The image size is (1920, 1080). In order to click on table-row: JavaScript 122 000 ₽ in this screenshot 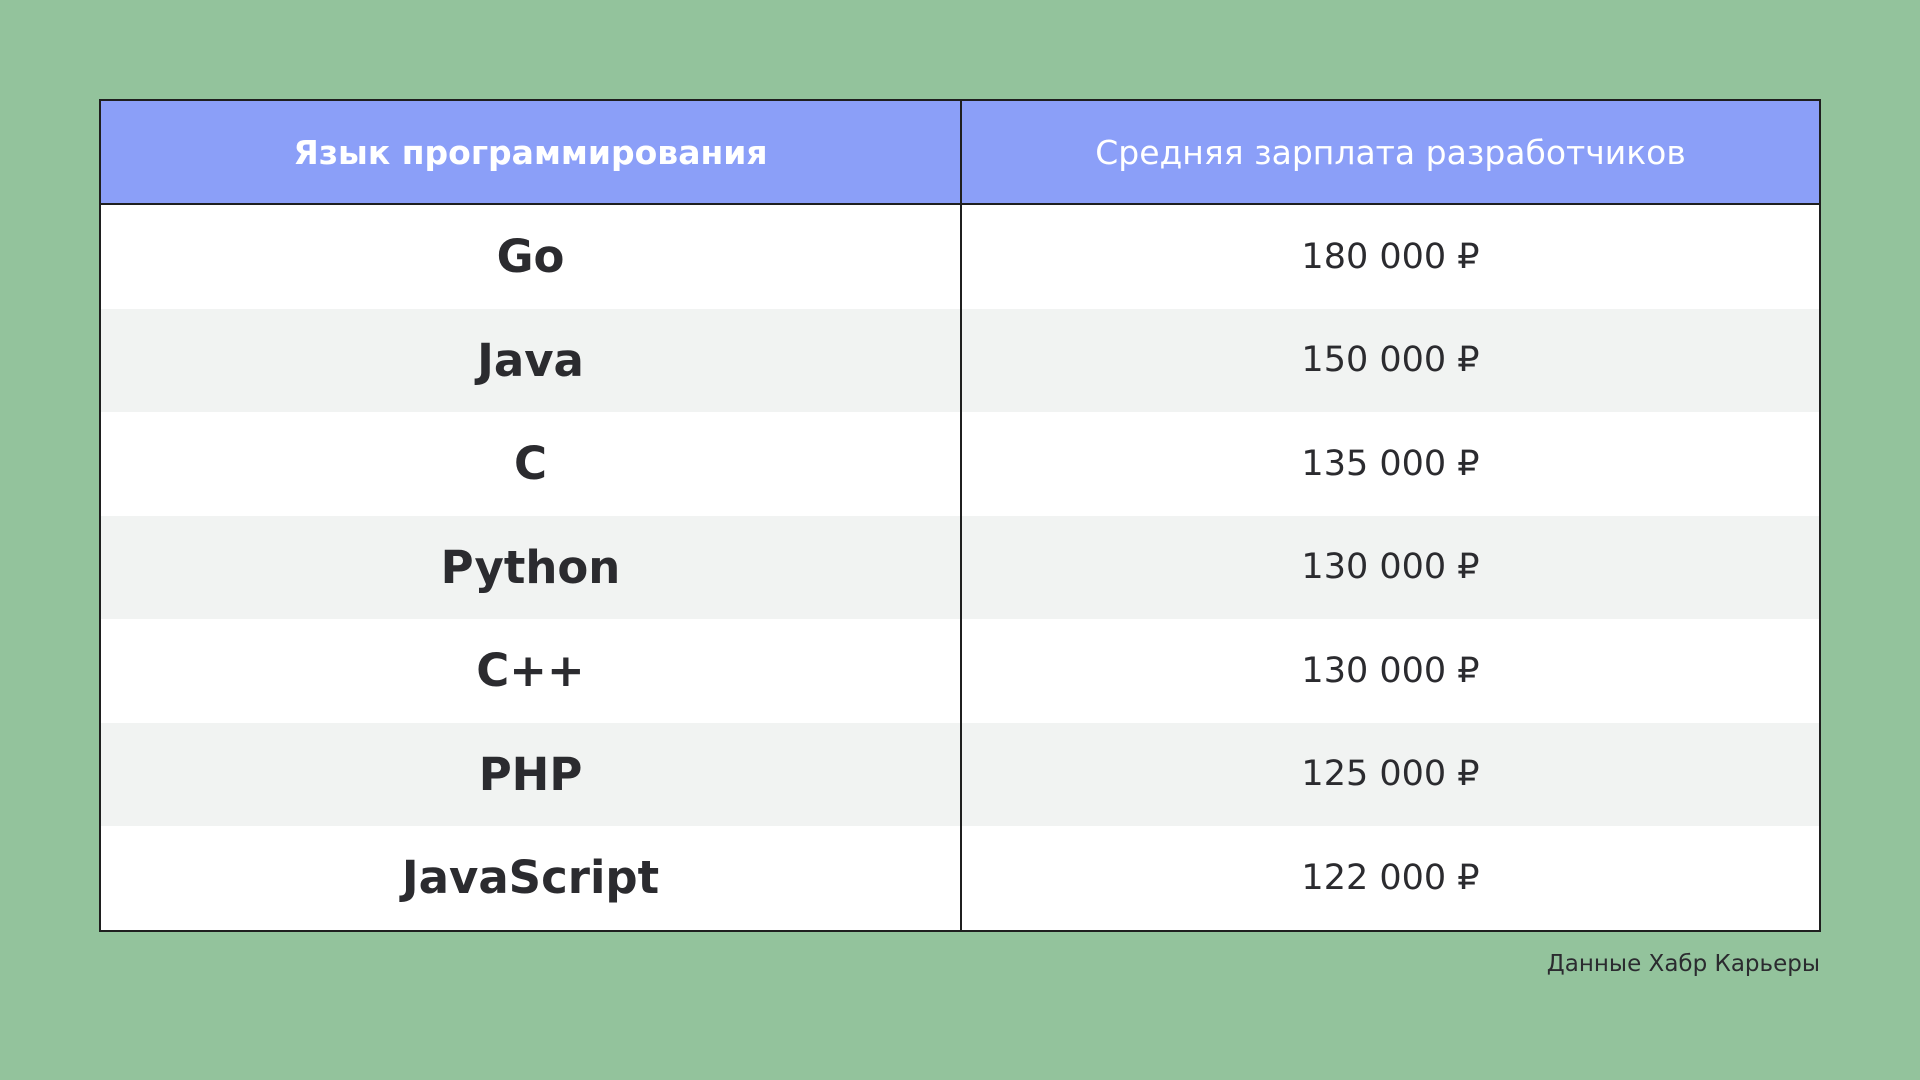, I will do `click(960, 878)`.